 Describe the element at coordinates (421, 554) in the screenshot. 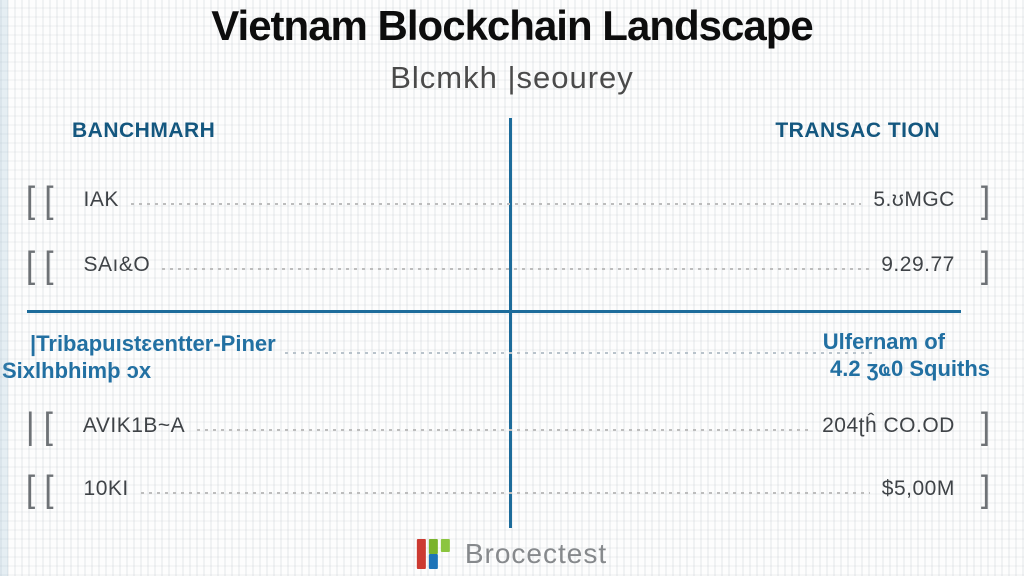

I see `logo-red-bar` at that location.